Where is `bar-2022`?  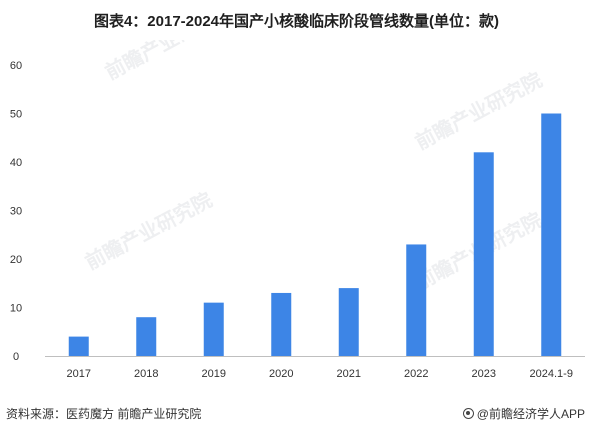
bar-2022 is located at coordinates (416, 300).